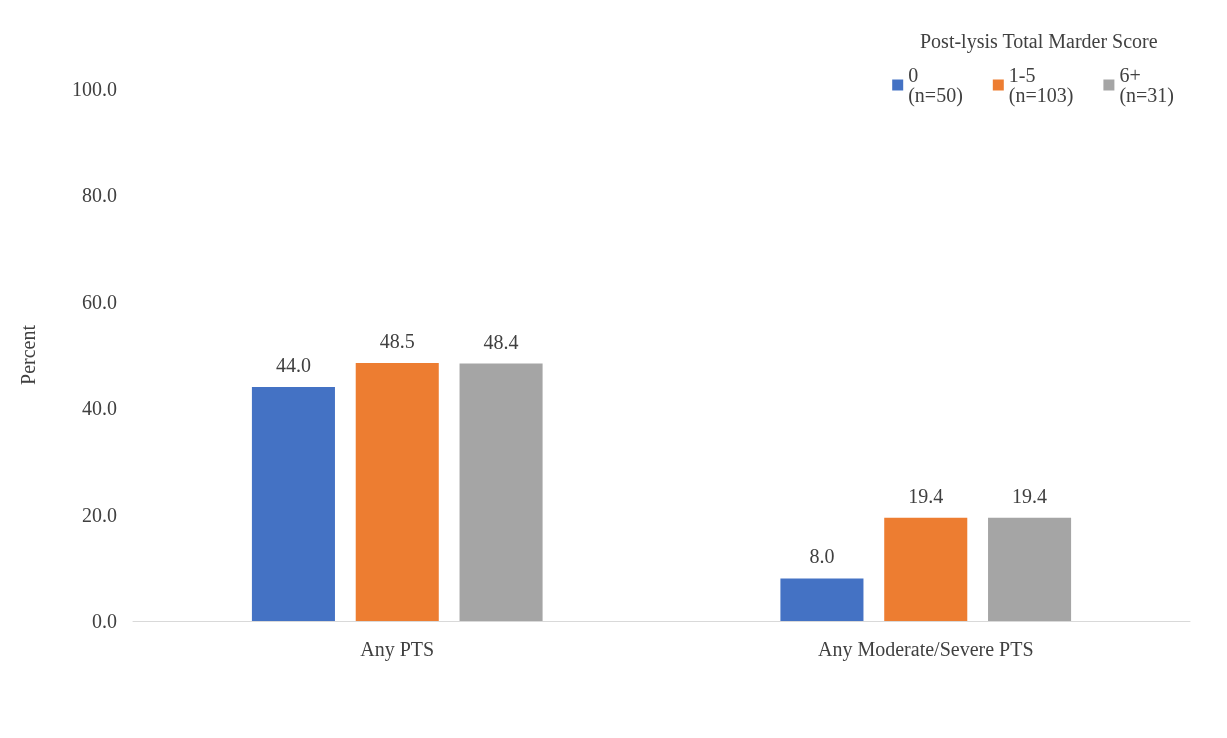 Image resolution: width=1227 pixels, height=738 pixels. Describe the element at coordinates (501, 341) in the screenshot. I see `data-label: 48.4` at that location.